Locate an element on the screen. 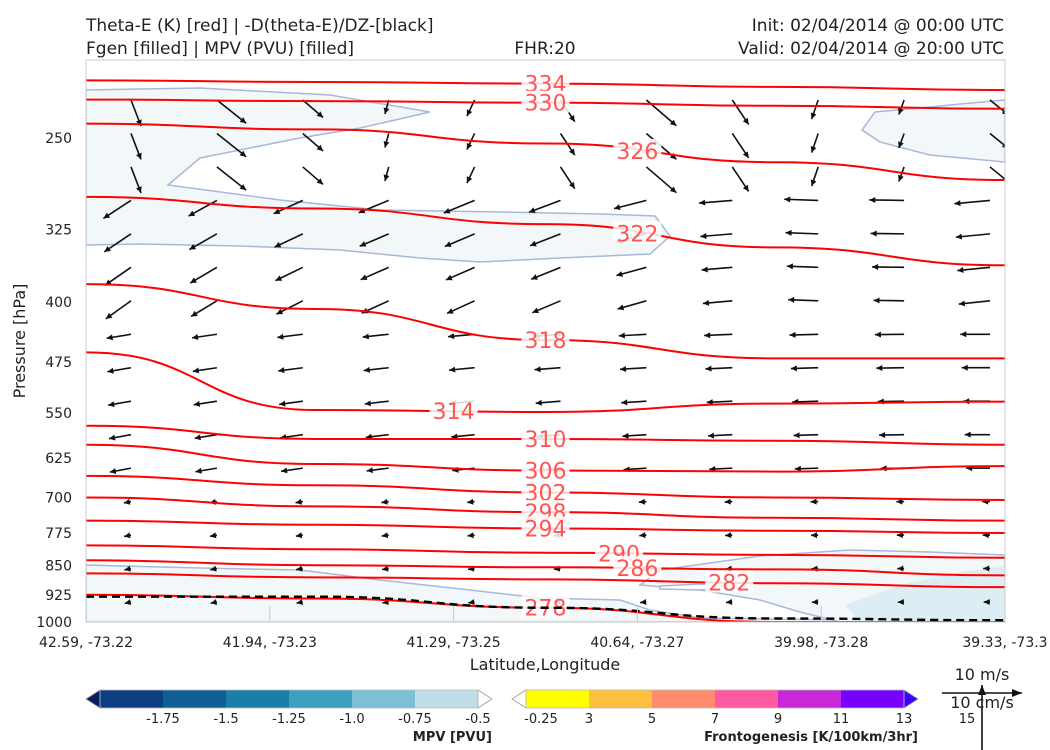  colorbar-tick-label: 15 is located at coordinates (967, 719).